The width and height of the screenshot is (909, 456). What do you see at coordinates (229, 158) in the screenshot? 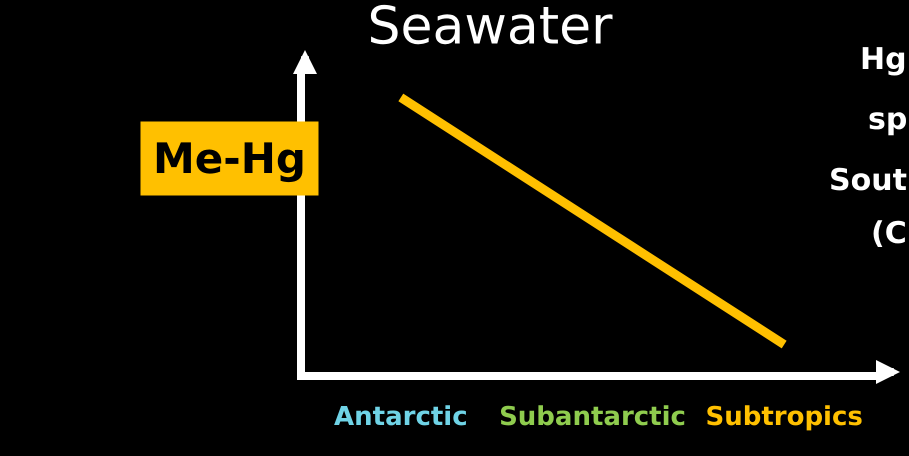
I see `y-axis-title: Me-Hg` at bounding box center [229, 158].